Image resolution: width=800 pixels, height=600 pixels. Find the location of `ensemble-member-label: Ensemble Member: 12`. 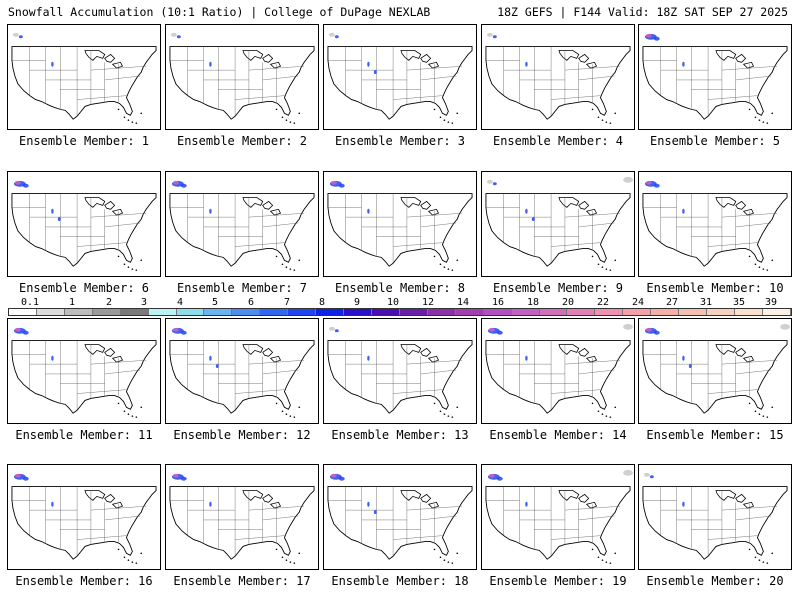

ensemble-member-label: Ensemble Member: 12 is located at coordinates (242, 435).